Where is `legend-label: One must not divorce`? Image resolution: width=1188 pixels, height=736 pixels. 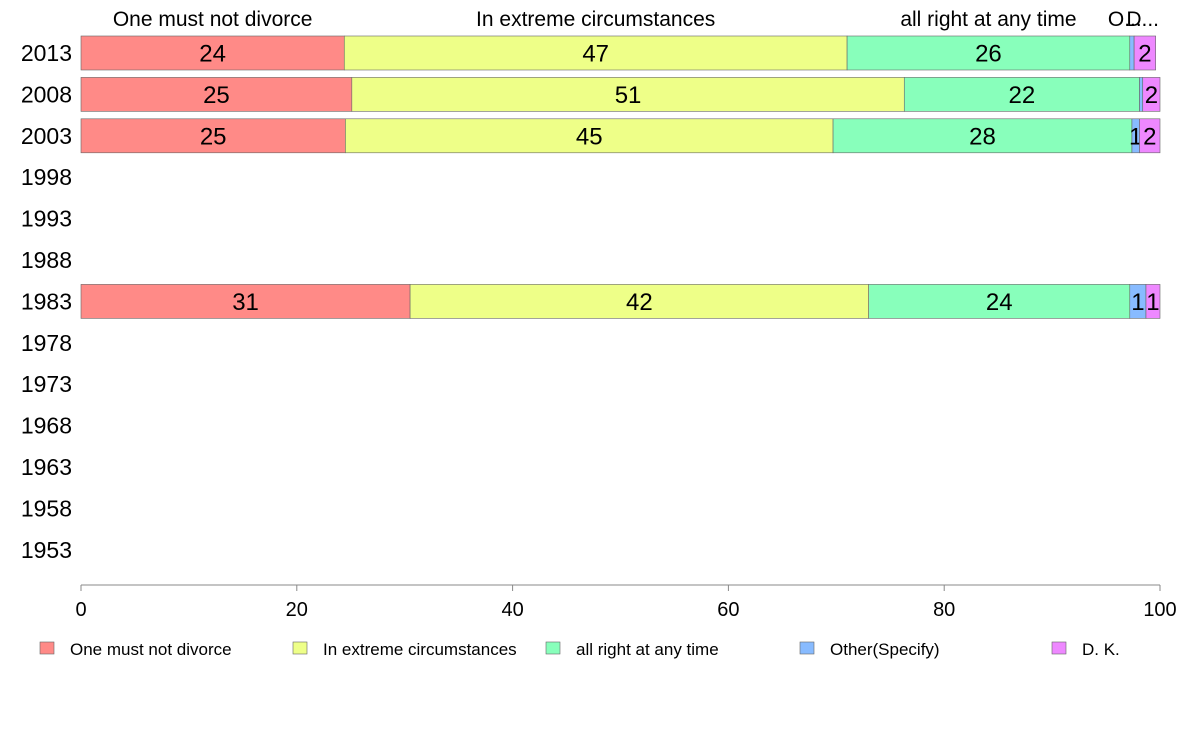 legend-label: One must not divorce is located at coordinates (151, 649).